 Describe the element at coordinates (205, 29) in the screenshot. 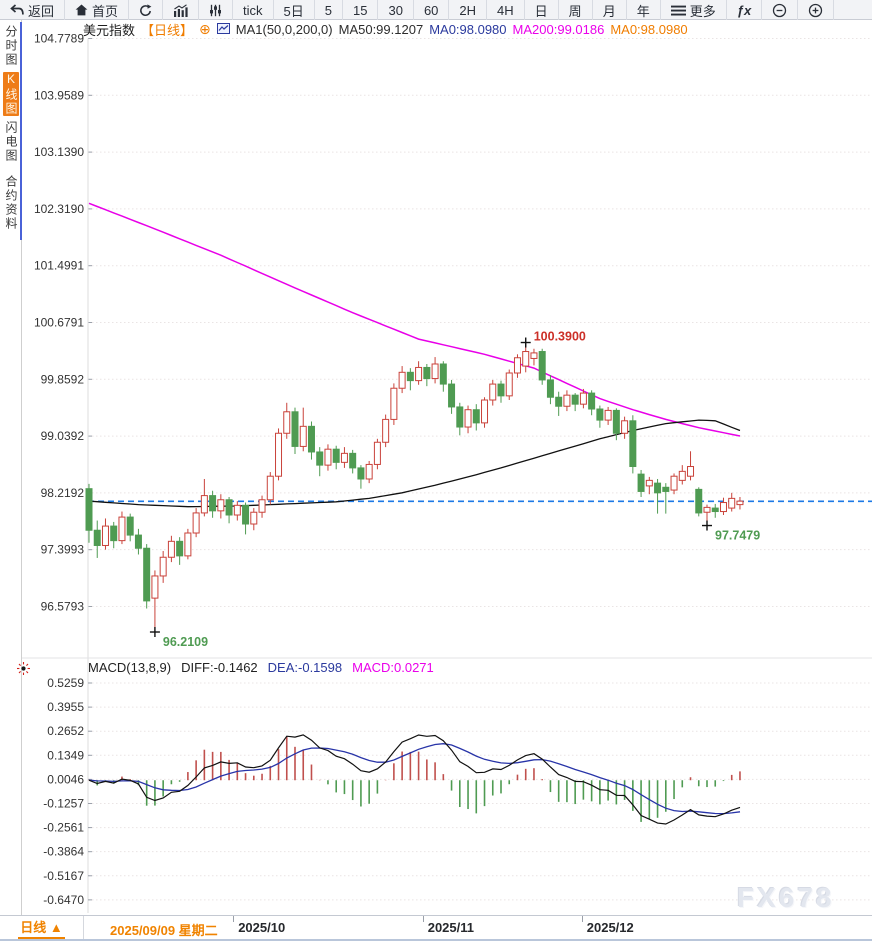

I see `add-indicator-icon: ⊕` at that location.